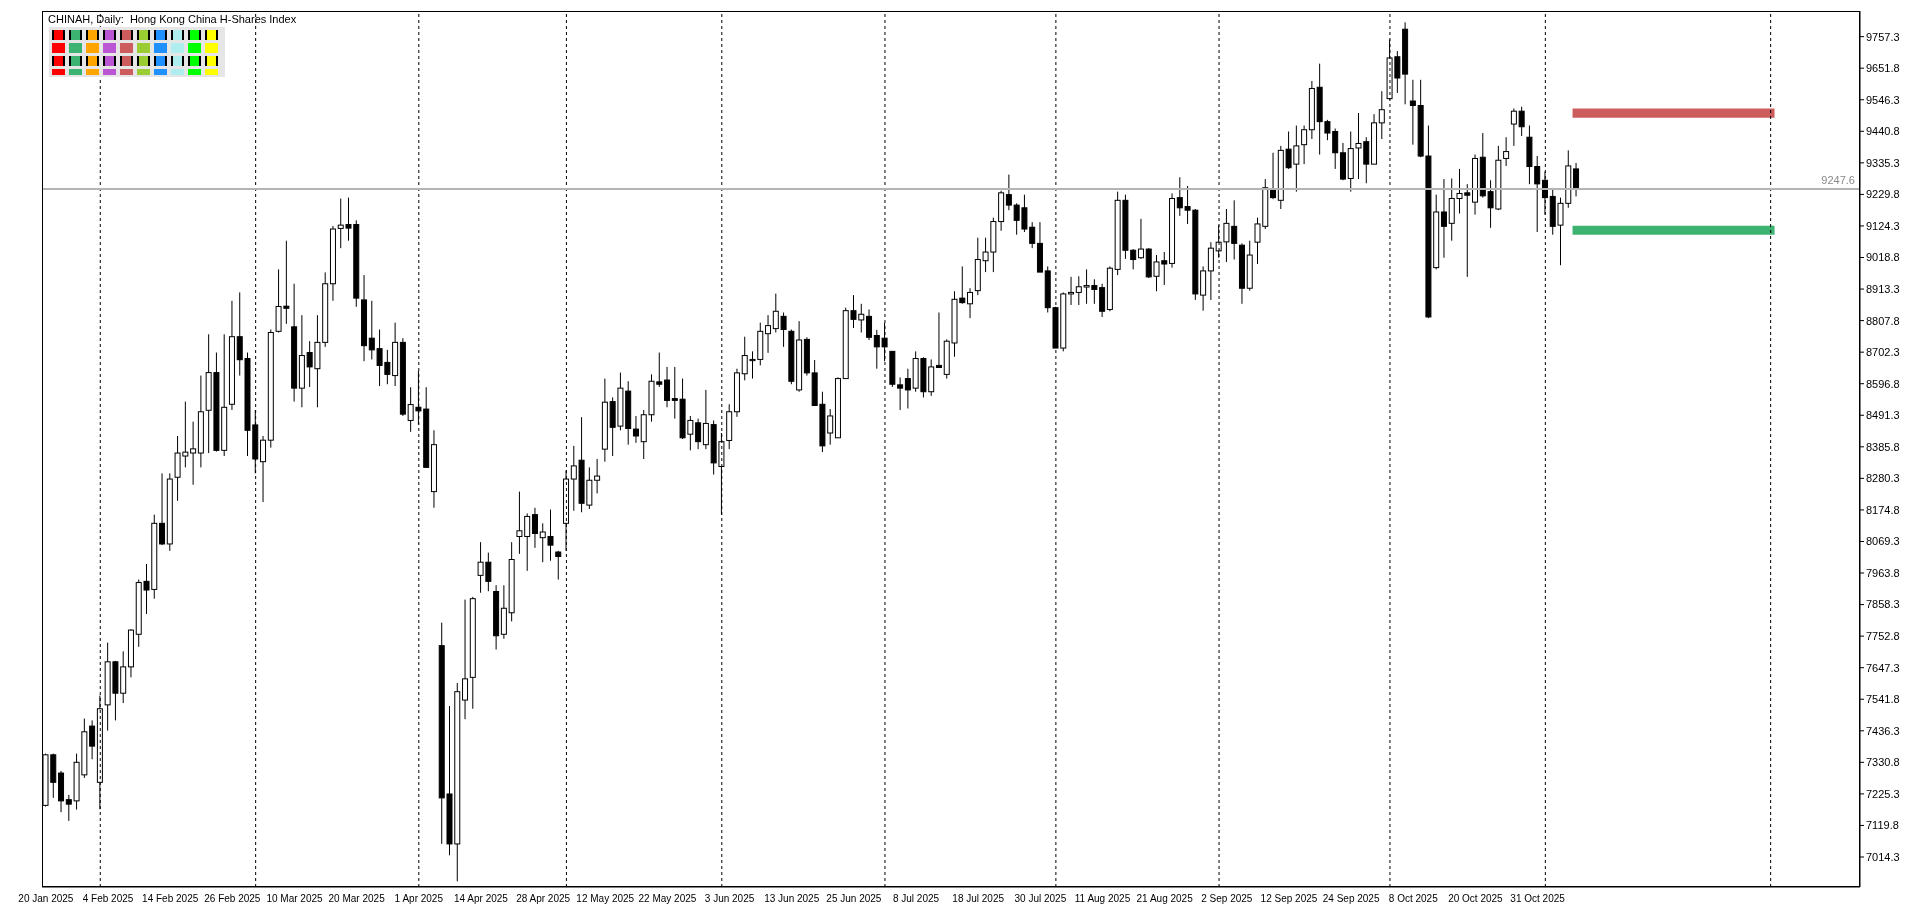 This screenshot has width=1920, height=915. What do you see at coordinates (543, 899) in the screenshot?
I see `x-tick-label: 28 Apr 2025` at bounding box center [543, 899].